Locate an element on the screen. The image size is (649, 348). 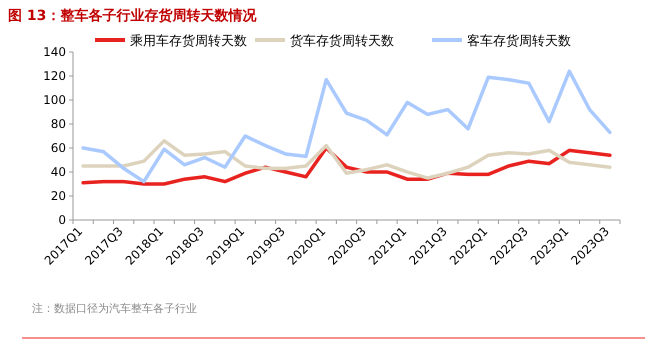
legend-label: 客车存货周转天数 is located at coordinates (519, 41).